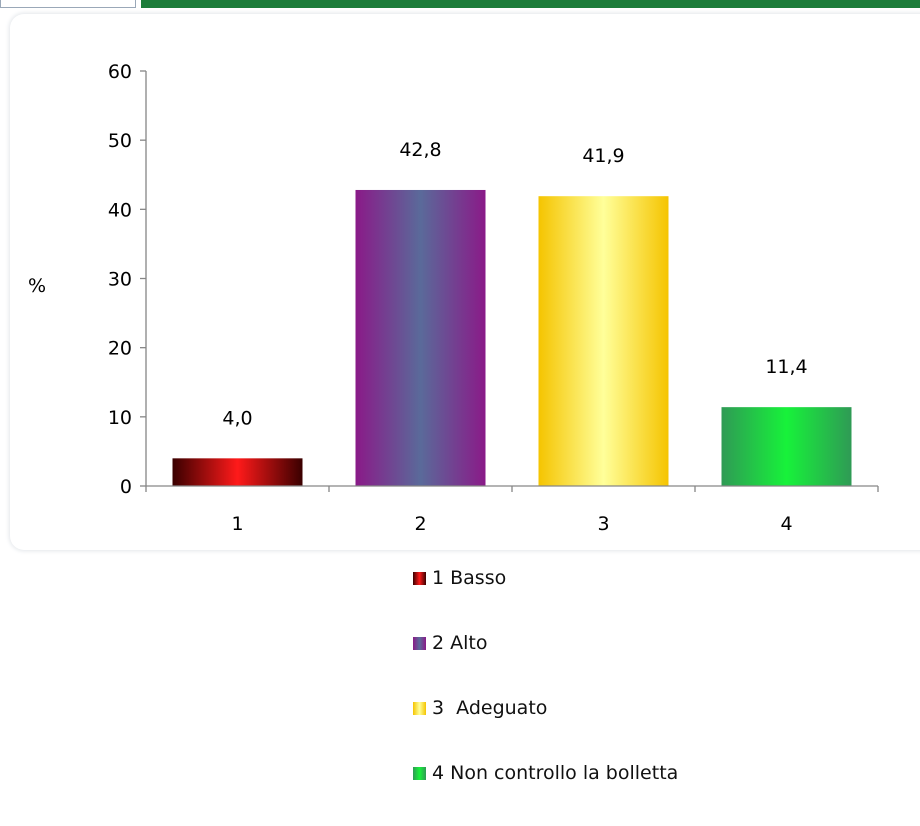 This screenshot has width=920, height=826. What do you see at coordinates (120, 280) in the screenshot?
I see `y-tick-label: 30` at bounding box center [120, 280].